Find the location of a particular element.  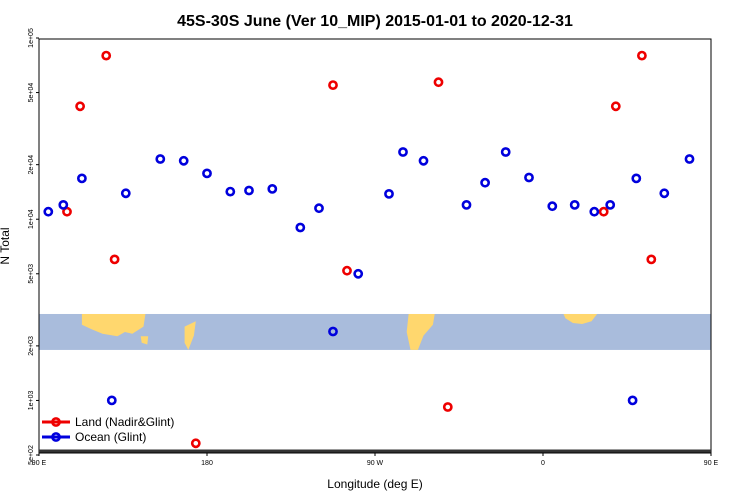

tasmania-shape is located at coordinates (144, 340).